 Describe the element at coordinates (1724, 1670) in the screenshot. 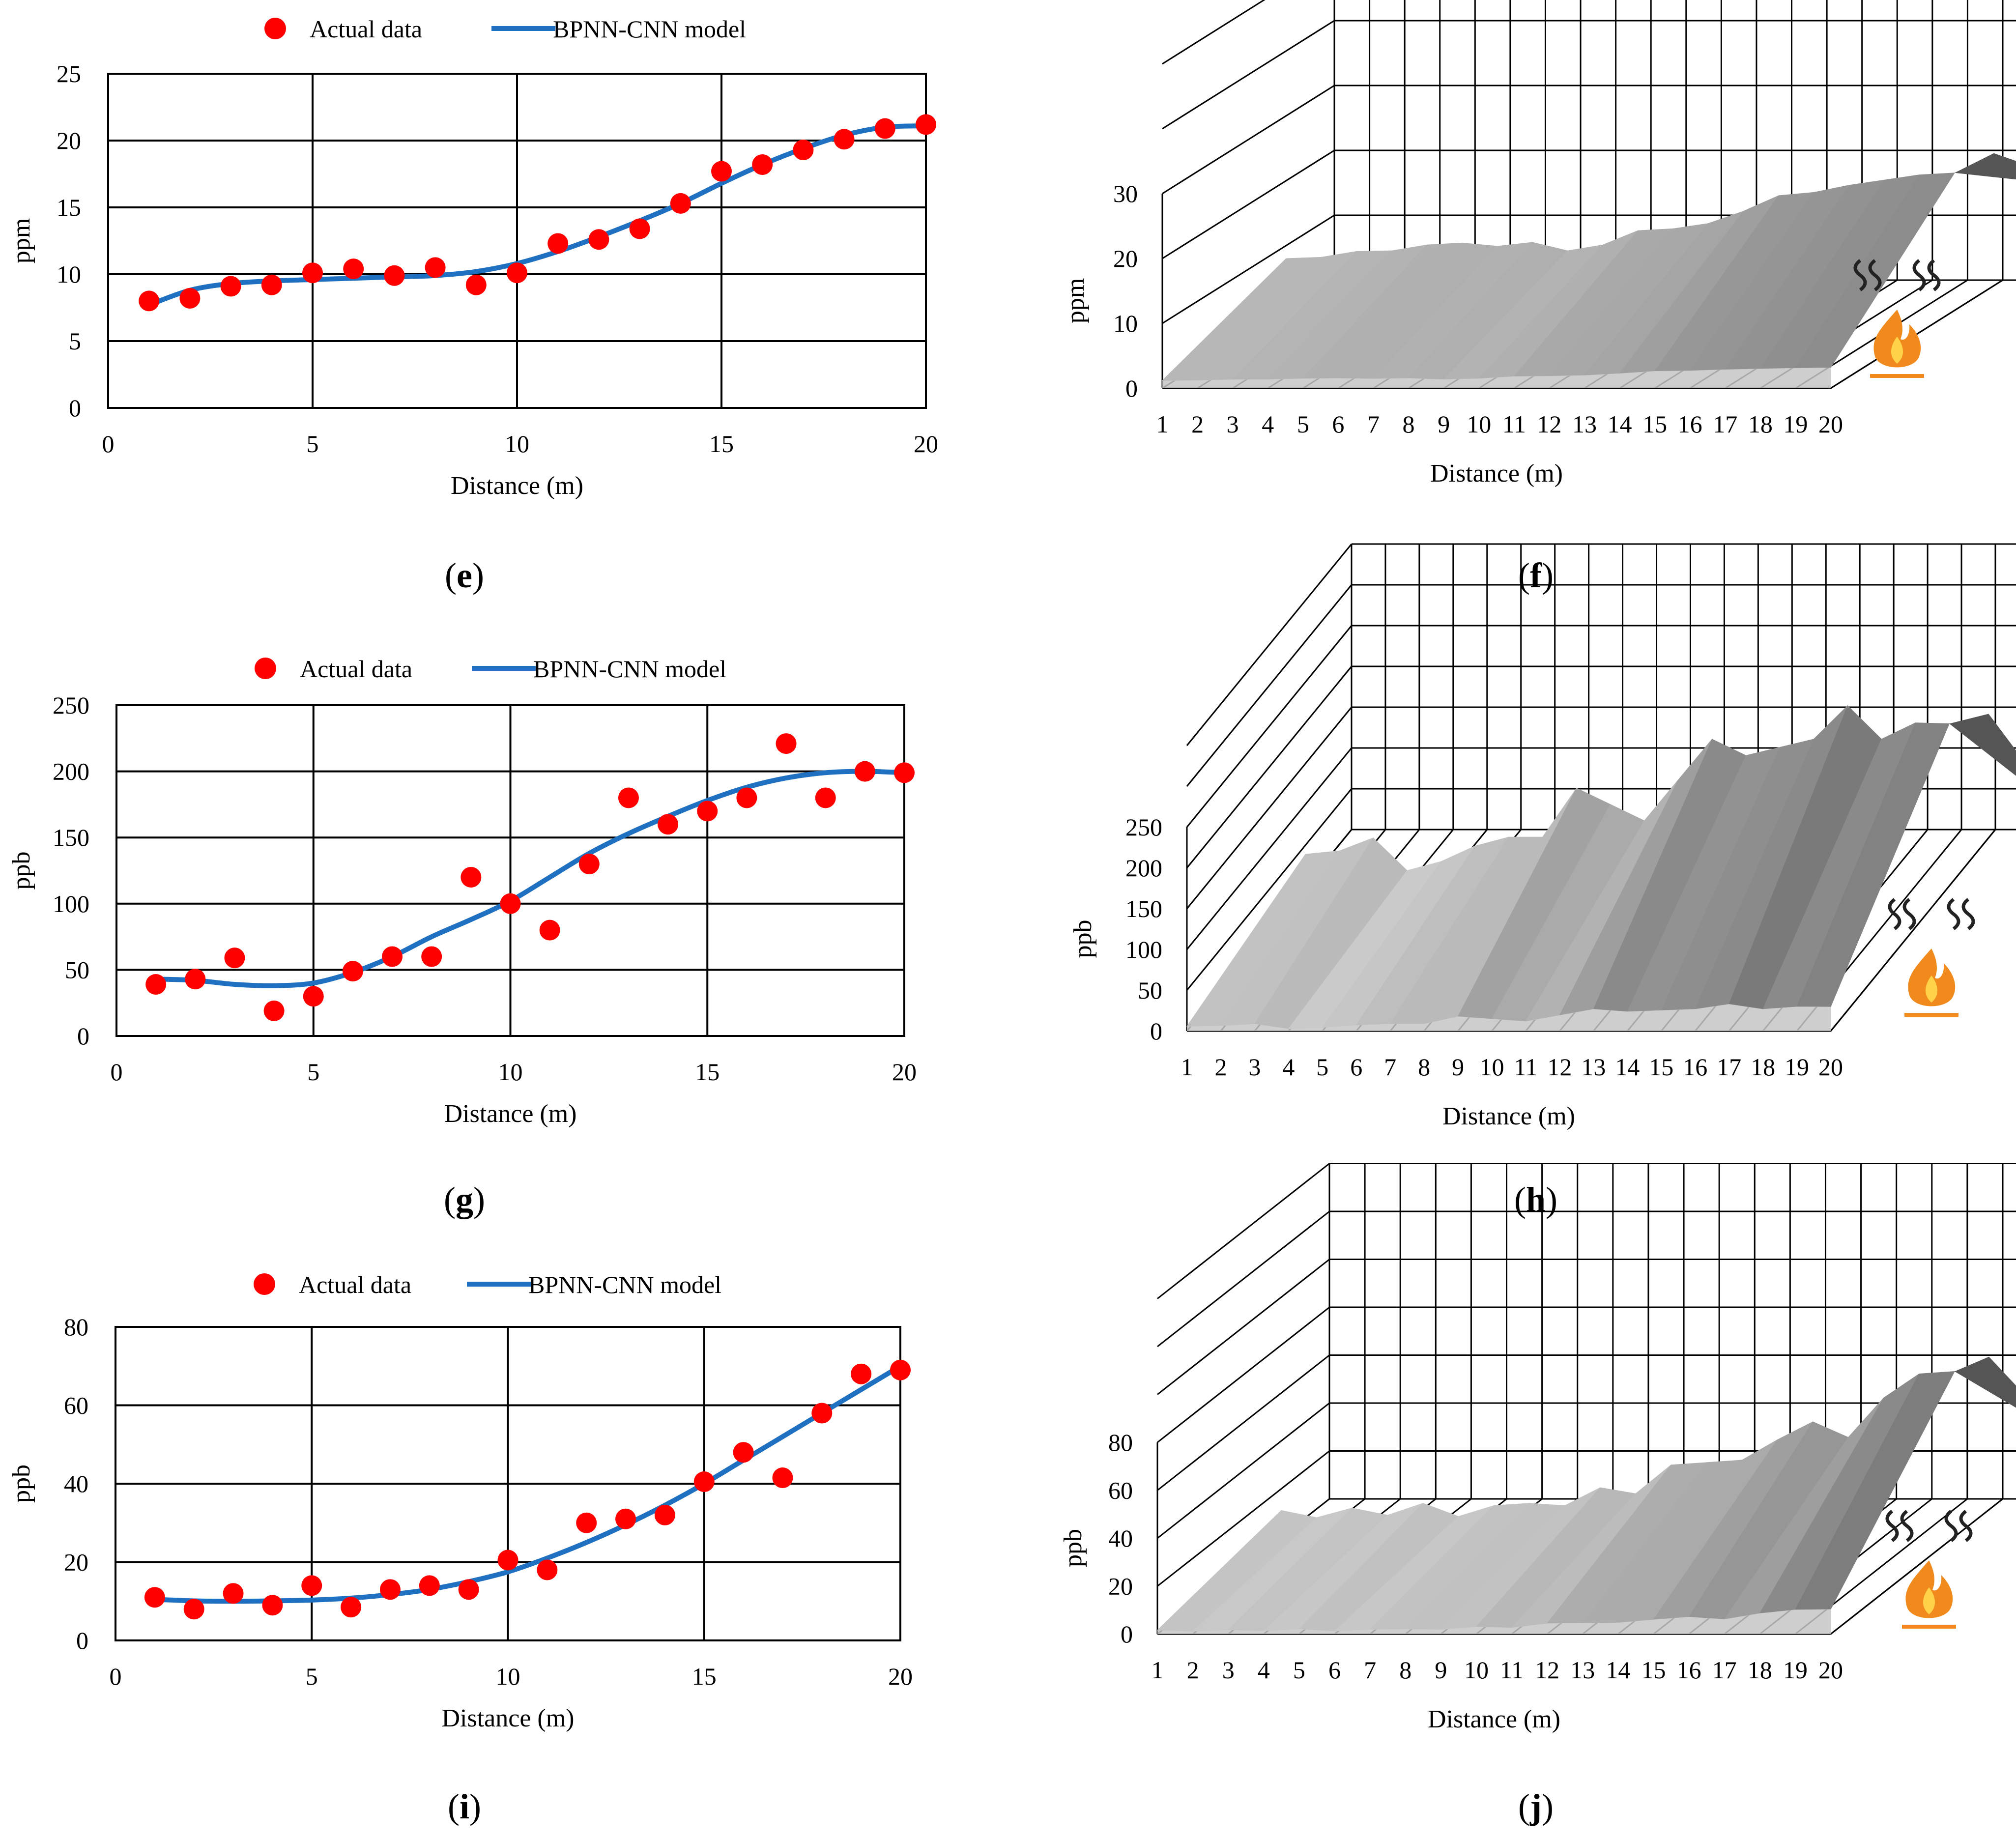

I see `x-category-label: 17` at that location.